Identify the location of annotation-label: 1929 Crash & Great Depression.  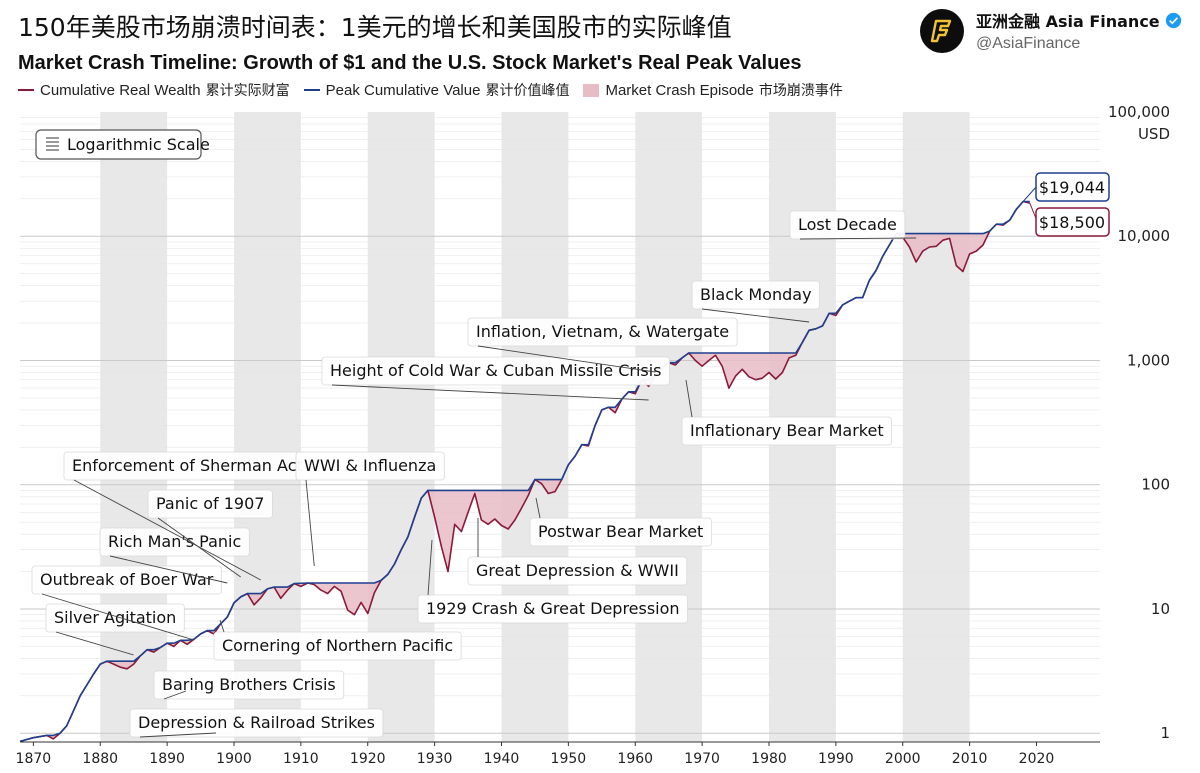
(553, 608).